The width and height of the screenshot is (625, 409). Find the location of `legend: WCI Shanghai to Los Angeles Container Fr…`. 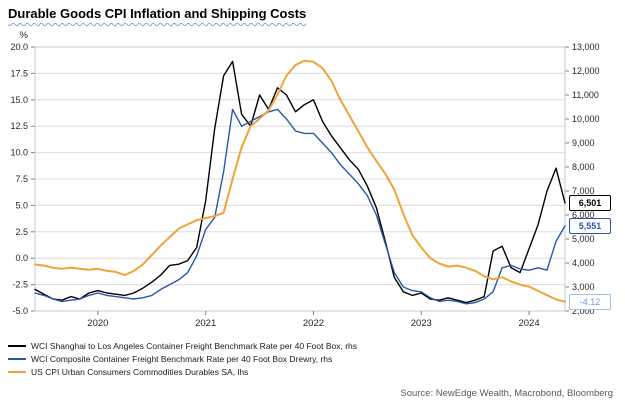

legend: WCI Shanghai to Los Angeles Container Fr… is located at coordinates (182, 359).